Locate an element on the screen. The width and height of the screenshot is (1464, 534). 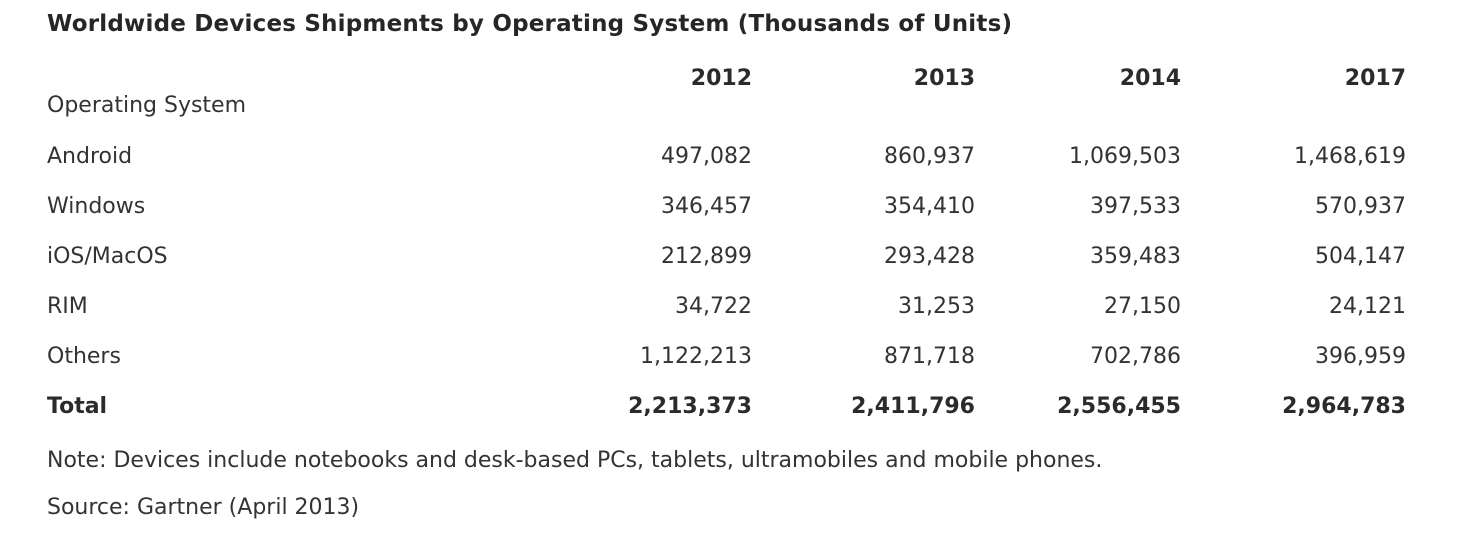
column-header-2014: 2014 is located at coordinates (1150, 78).